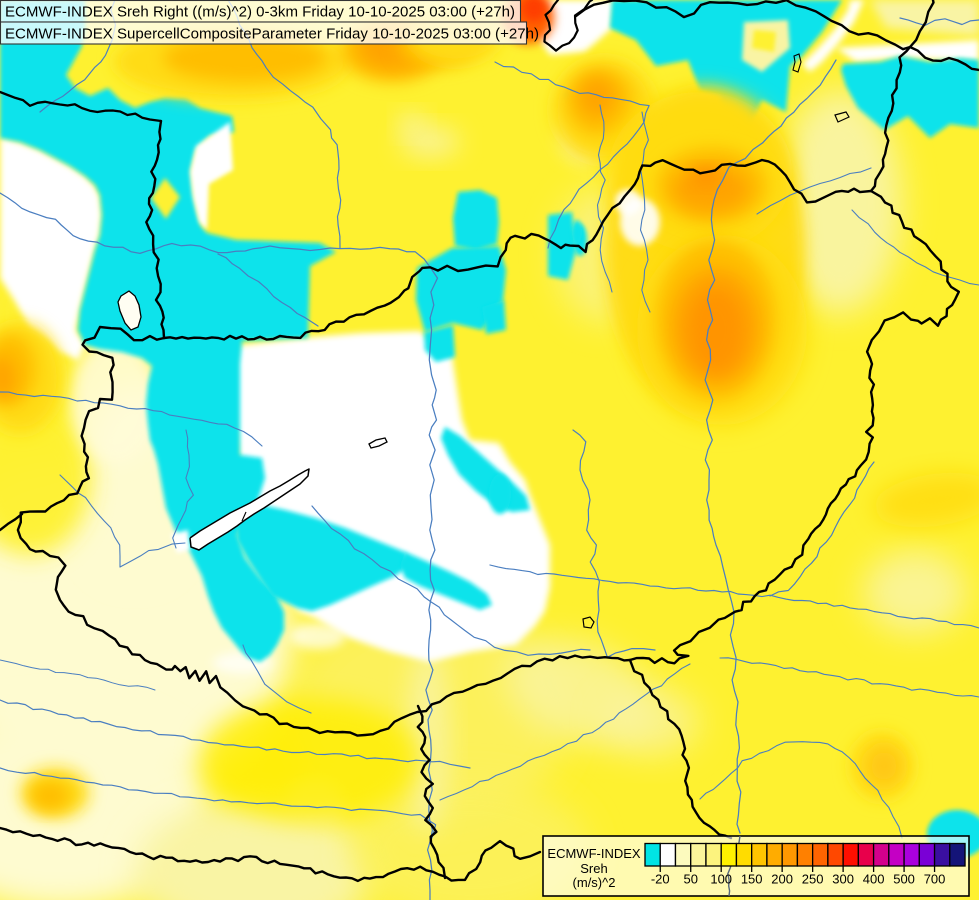 The height and width of the screenshot is (900, 979). I want to click on svg-text: 100, so click(721, 879).